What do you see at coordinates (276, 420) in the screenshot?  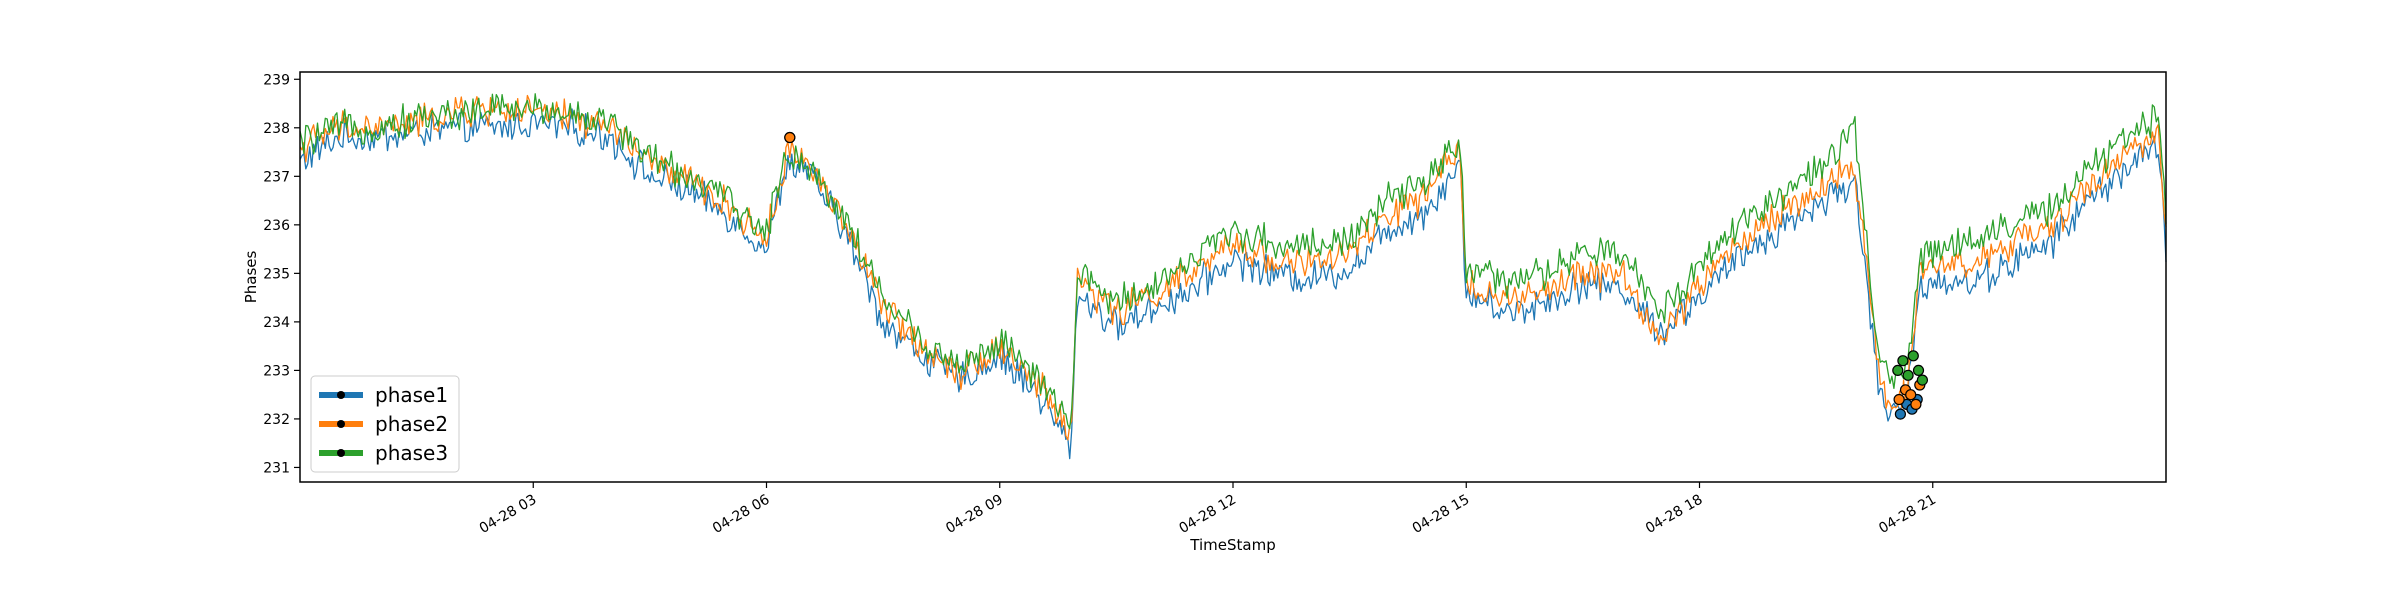 I see `y-tick-label: 232` at bounding box center [276, 420].